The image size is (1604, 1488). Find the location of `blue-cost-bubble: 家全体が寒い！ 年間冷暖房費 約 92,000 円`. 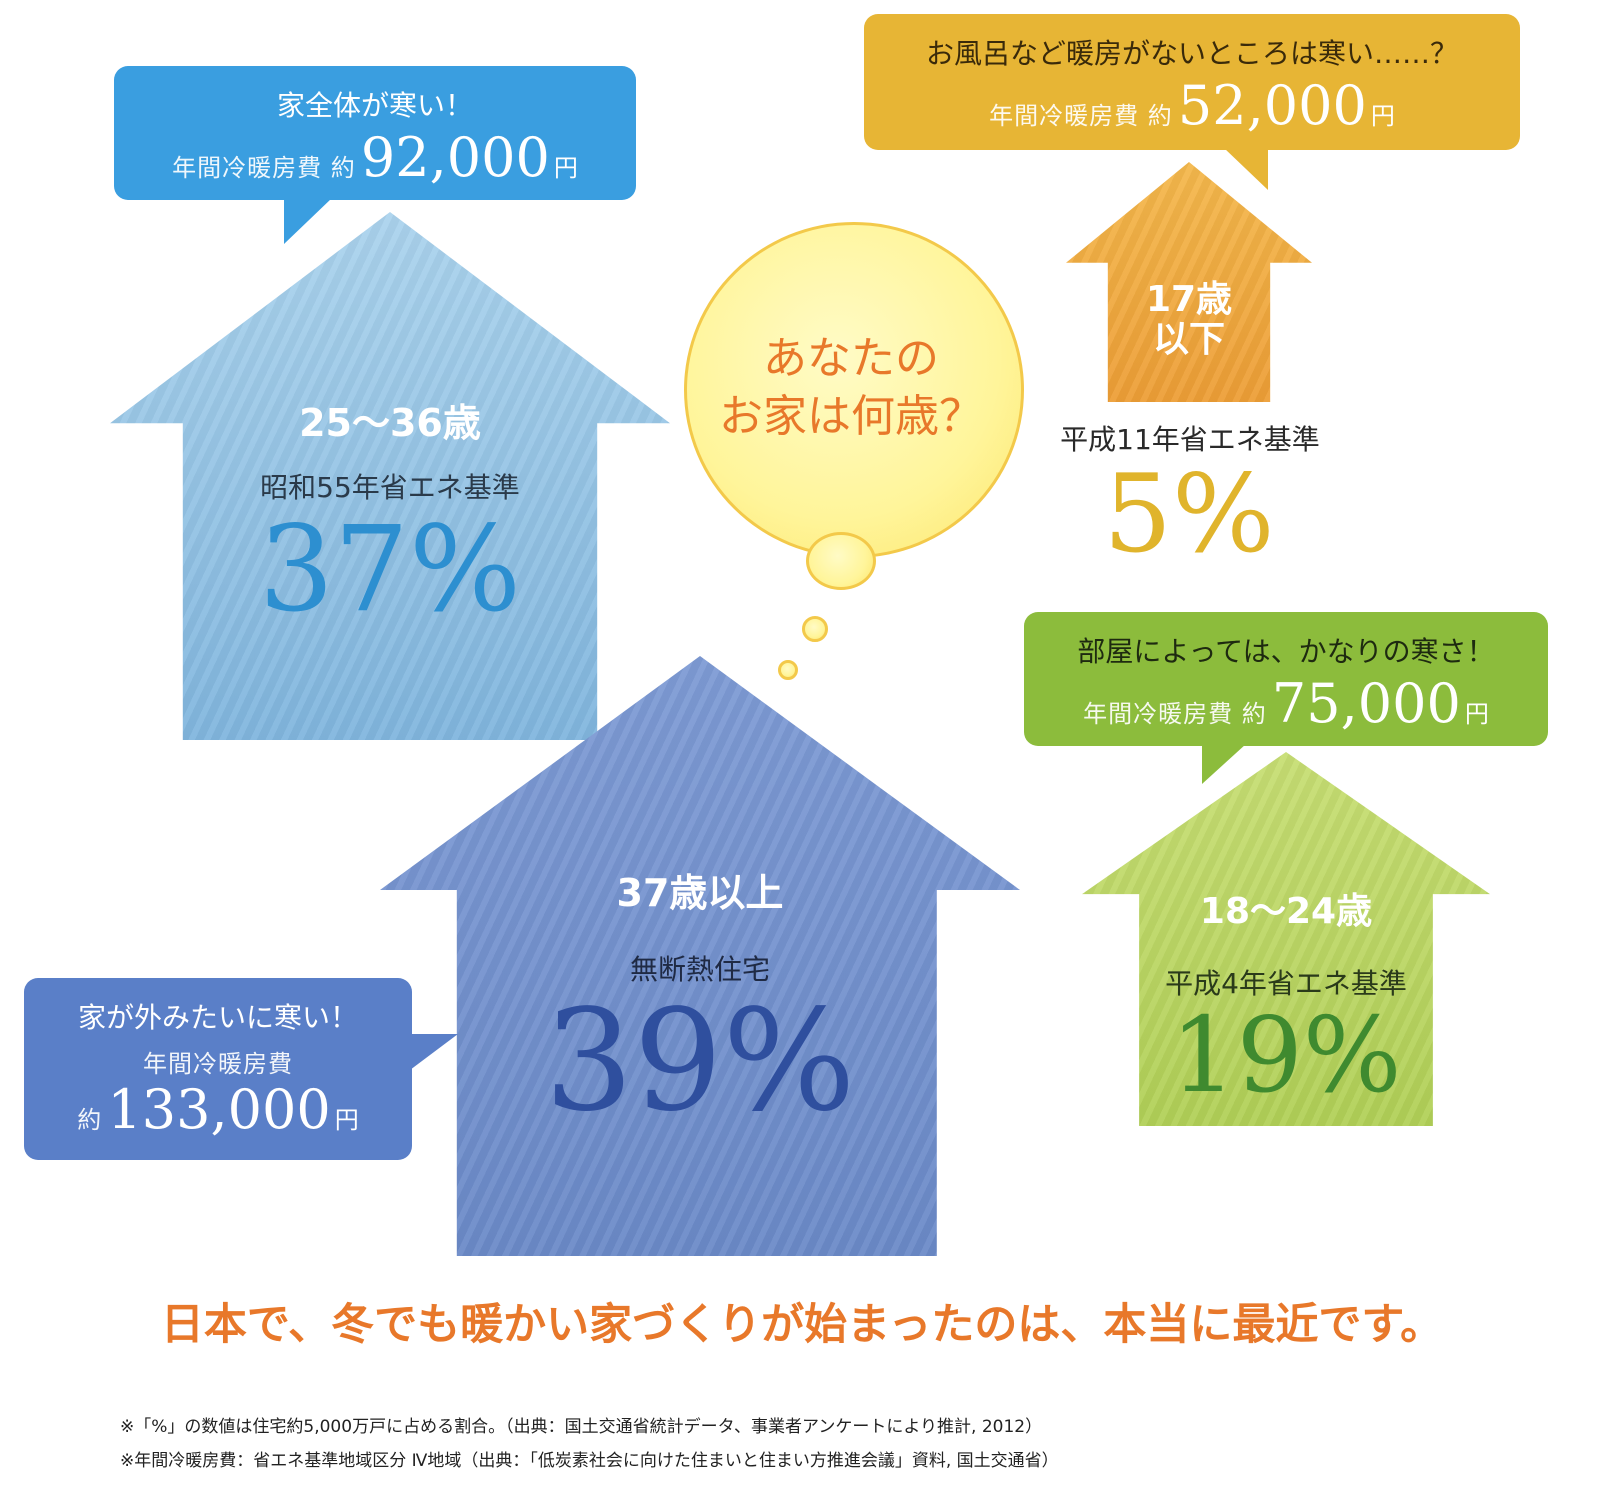

blue-cost-bubble: 家全体が寒い！ 年間冷暖房費 約 92,000 円 is located at coordinates (375, 155).